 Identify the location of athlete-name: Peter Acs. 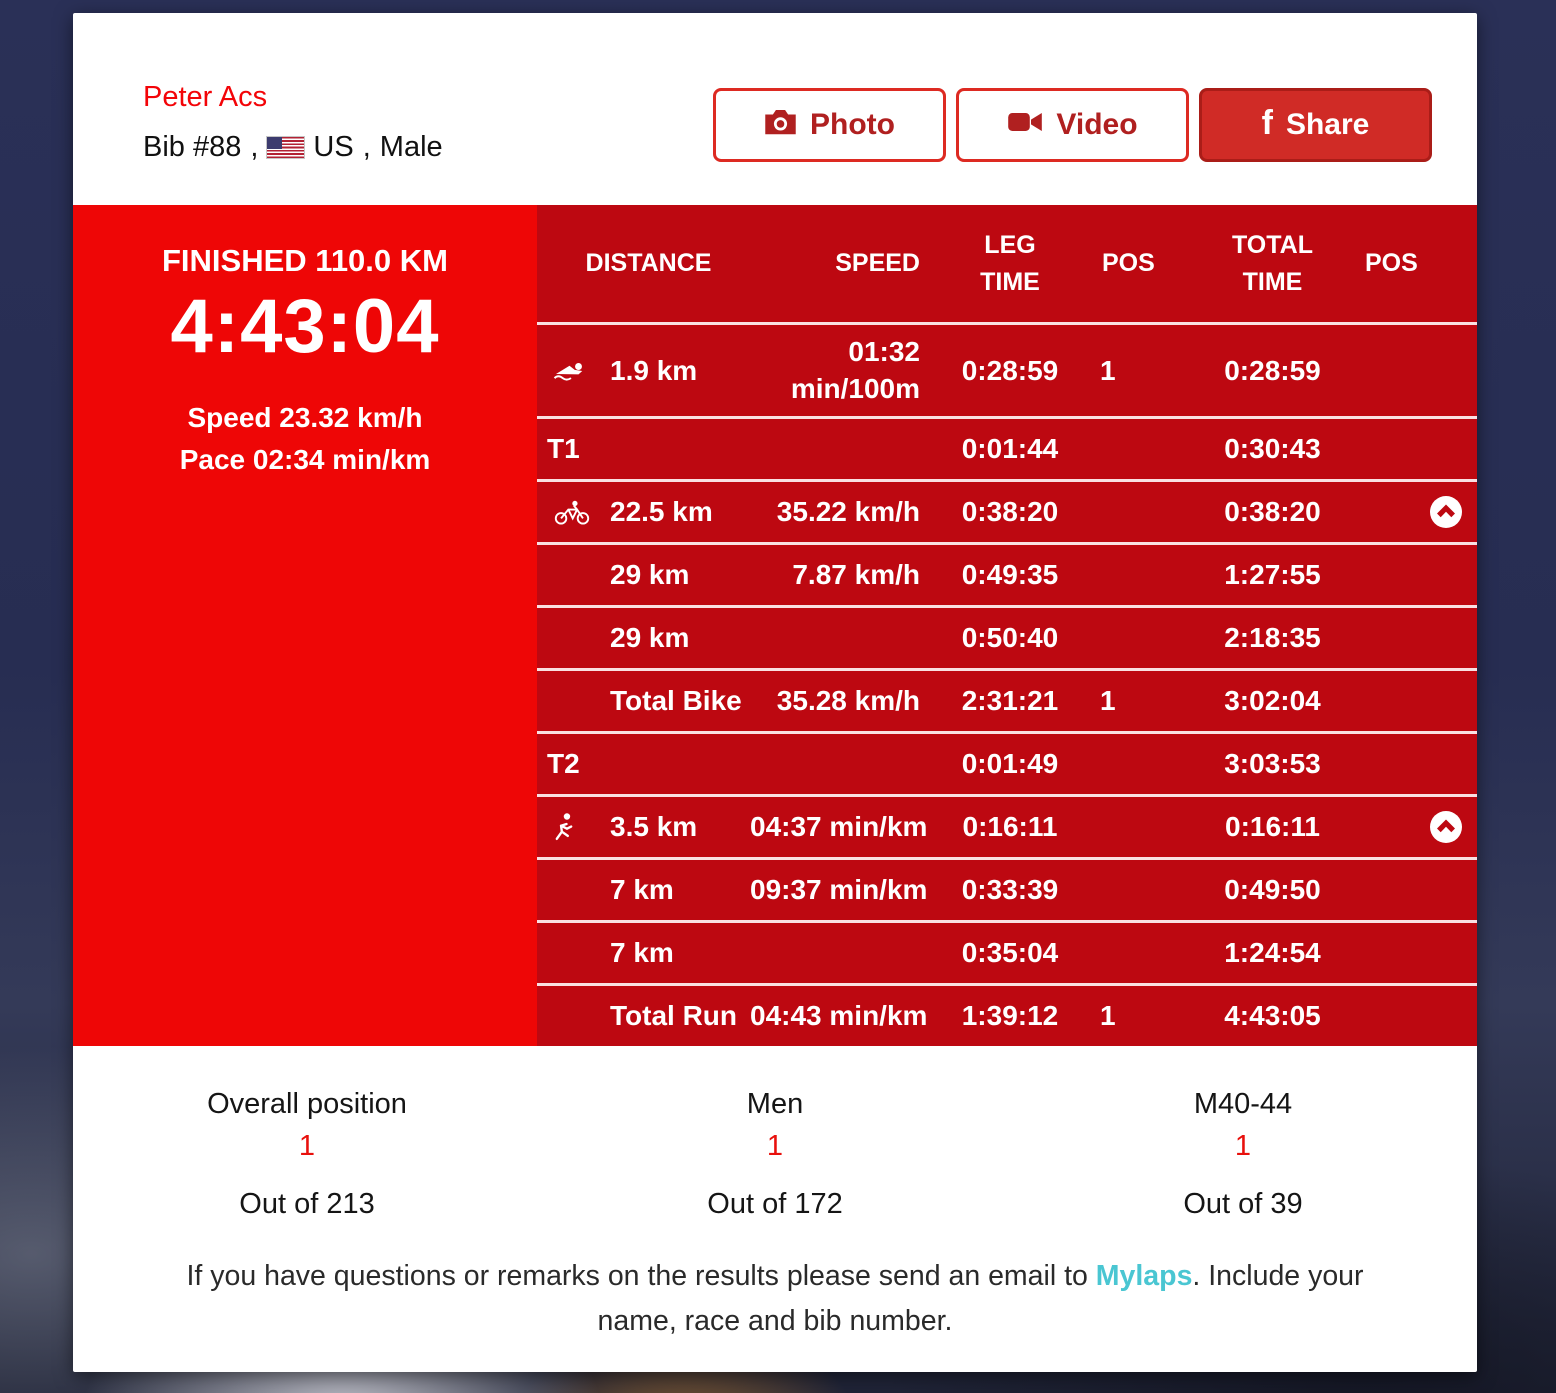
(205, 96).